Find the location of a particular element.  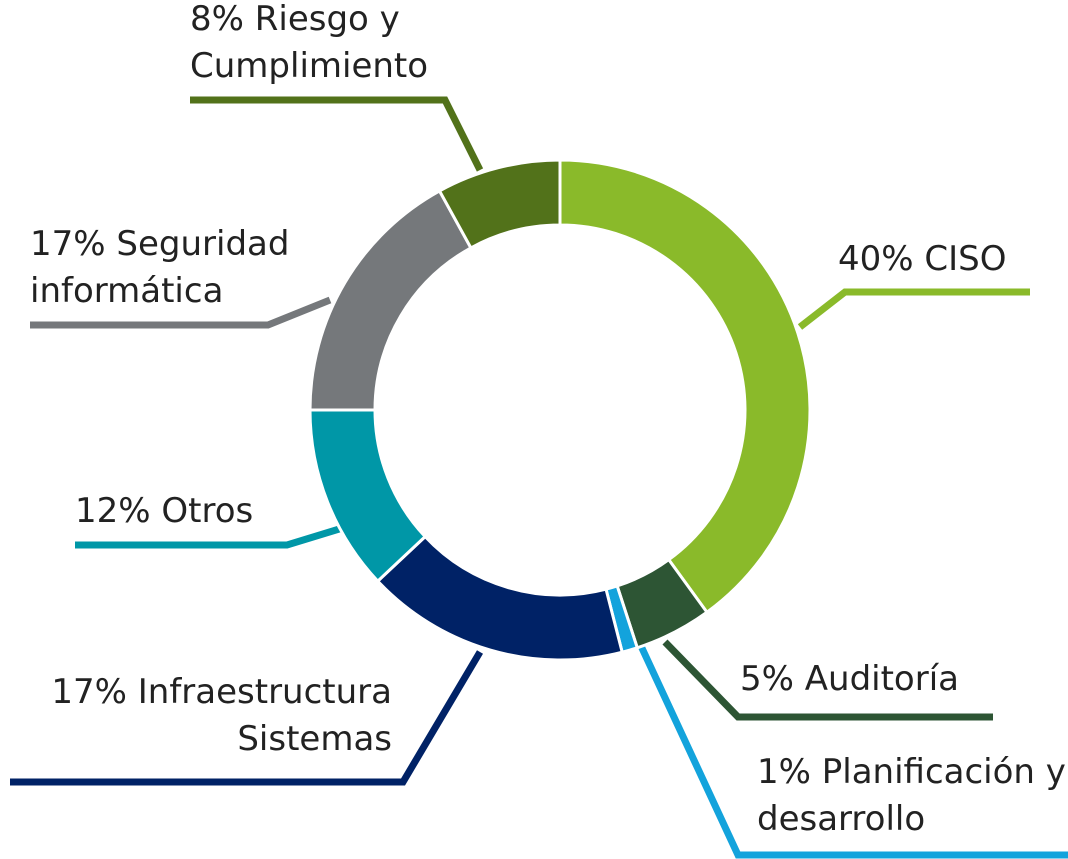

slice-label: 1% Planificación y desarrollo is located at coordinates (912, 796).